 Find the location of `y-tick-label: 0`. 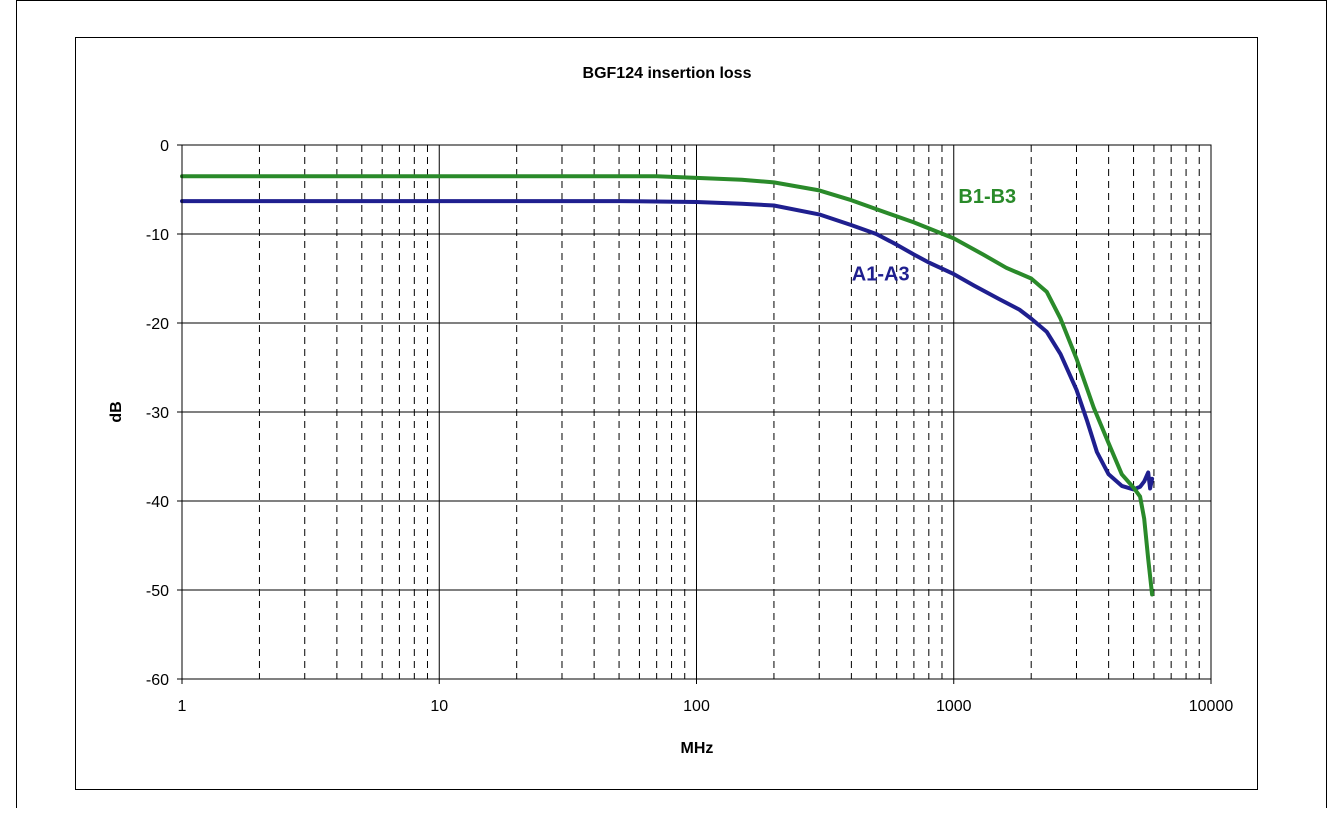

y-tick-label: 0 is located at coordinates (164, 146).